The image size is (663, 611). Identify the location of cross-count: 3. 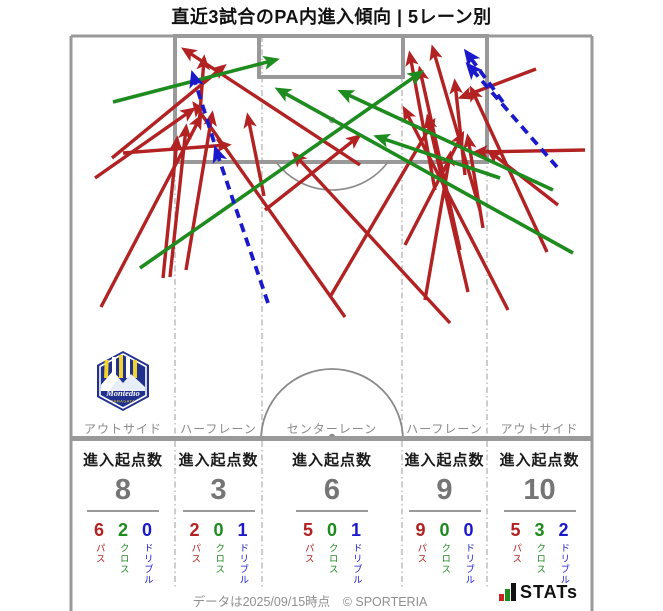
(539, 529).